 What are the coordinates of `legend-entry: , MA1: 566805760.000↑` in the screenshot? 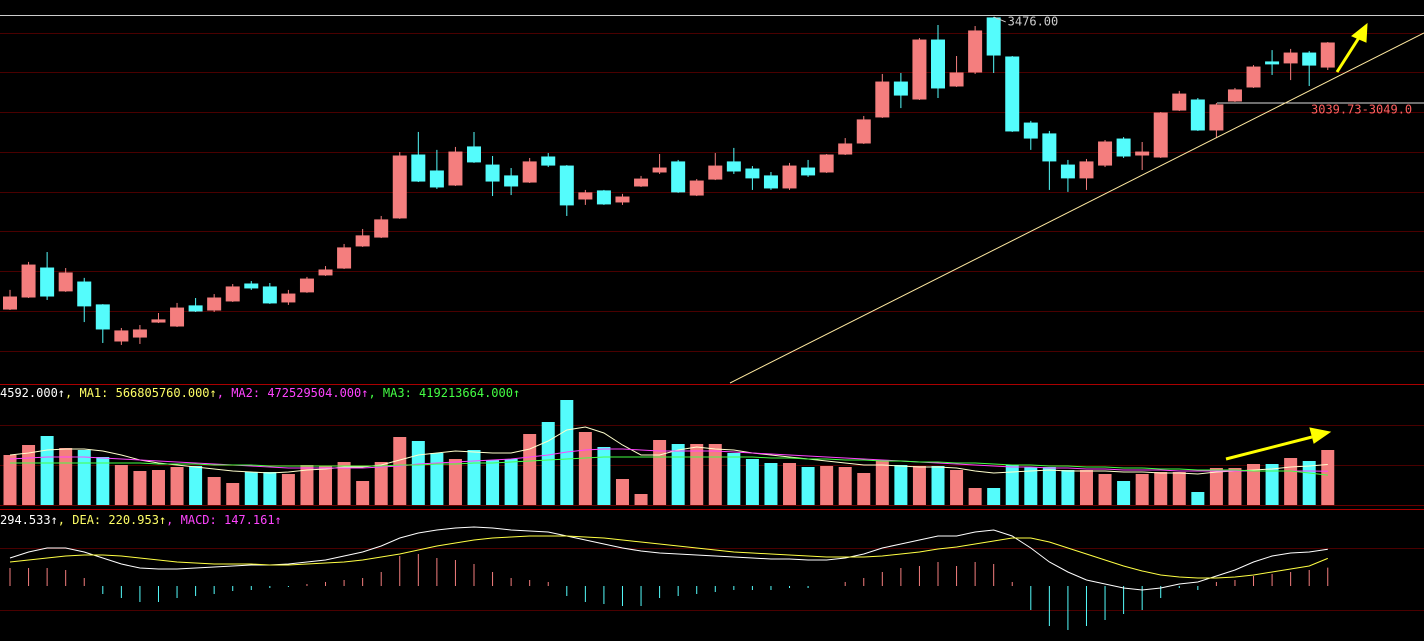 It's located at (141, 393).